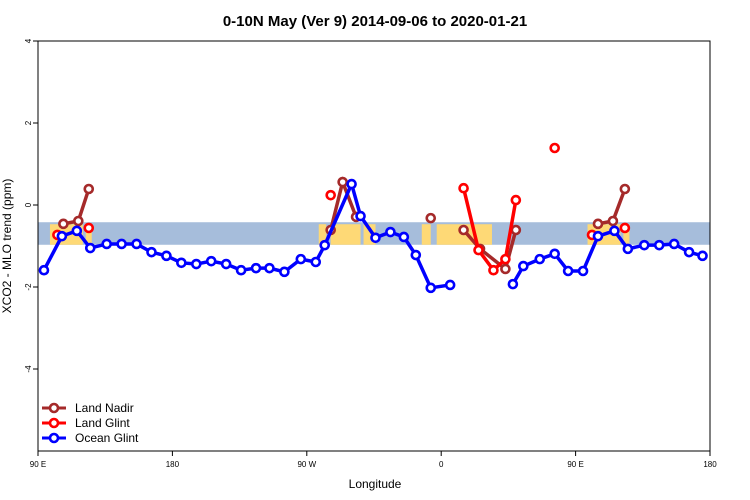 Image resolution: width=750 pixels, height=500 pixels. I want to click on x-tick-label: 0, so click(441, 464).